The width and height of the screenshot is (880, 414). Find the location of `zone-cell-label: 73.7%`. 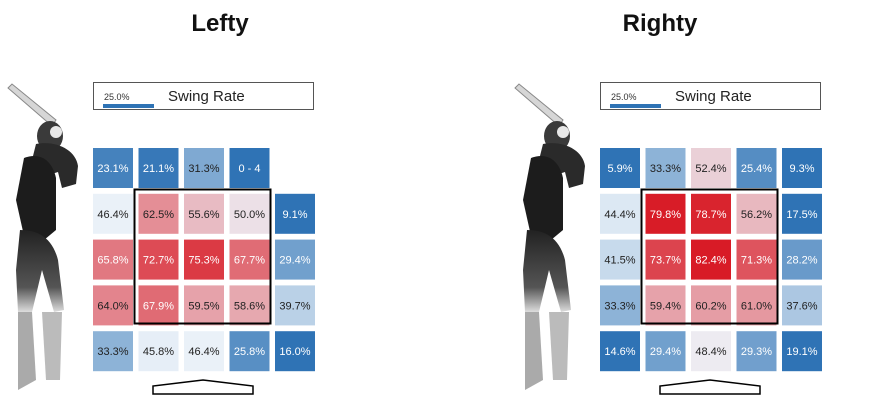

zone-cell-label: 73.7% is located at coordinates (665, 261).